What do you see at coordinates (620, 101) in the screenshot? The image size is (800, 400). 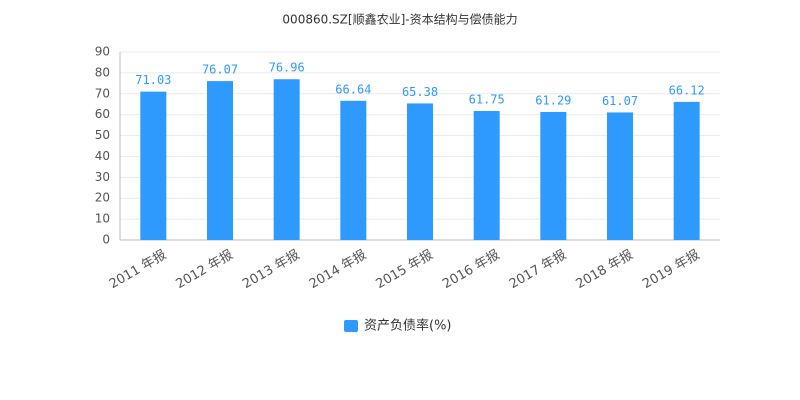 I see `data-label: 61.07` at bounding box center [620, 101].